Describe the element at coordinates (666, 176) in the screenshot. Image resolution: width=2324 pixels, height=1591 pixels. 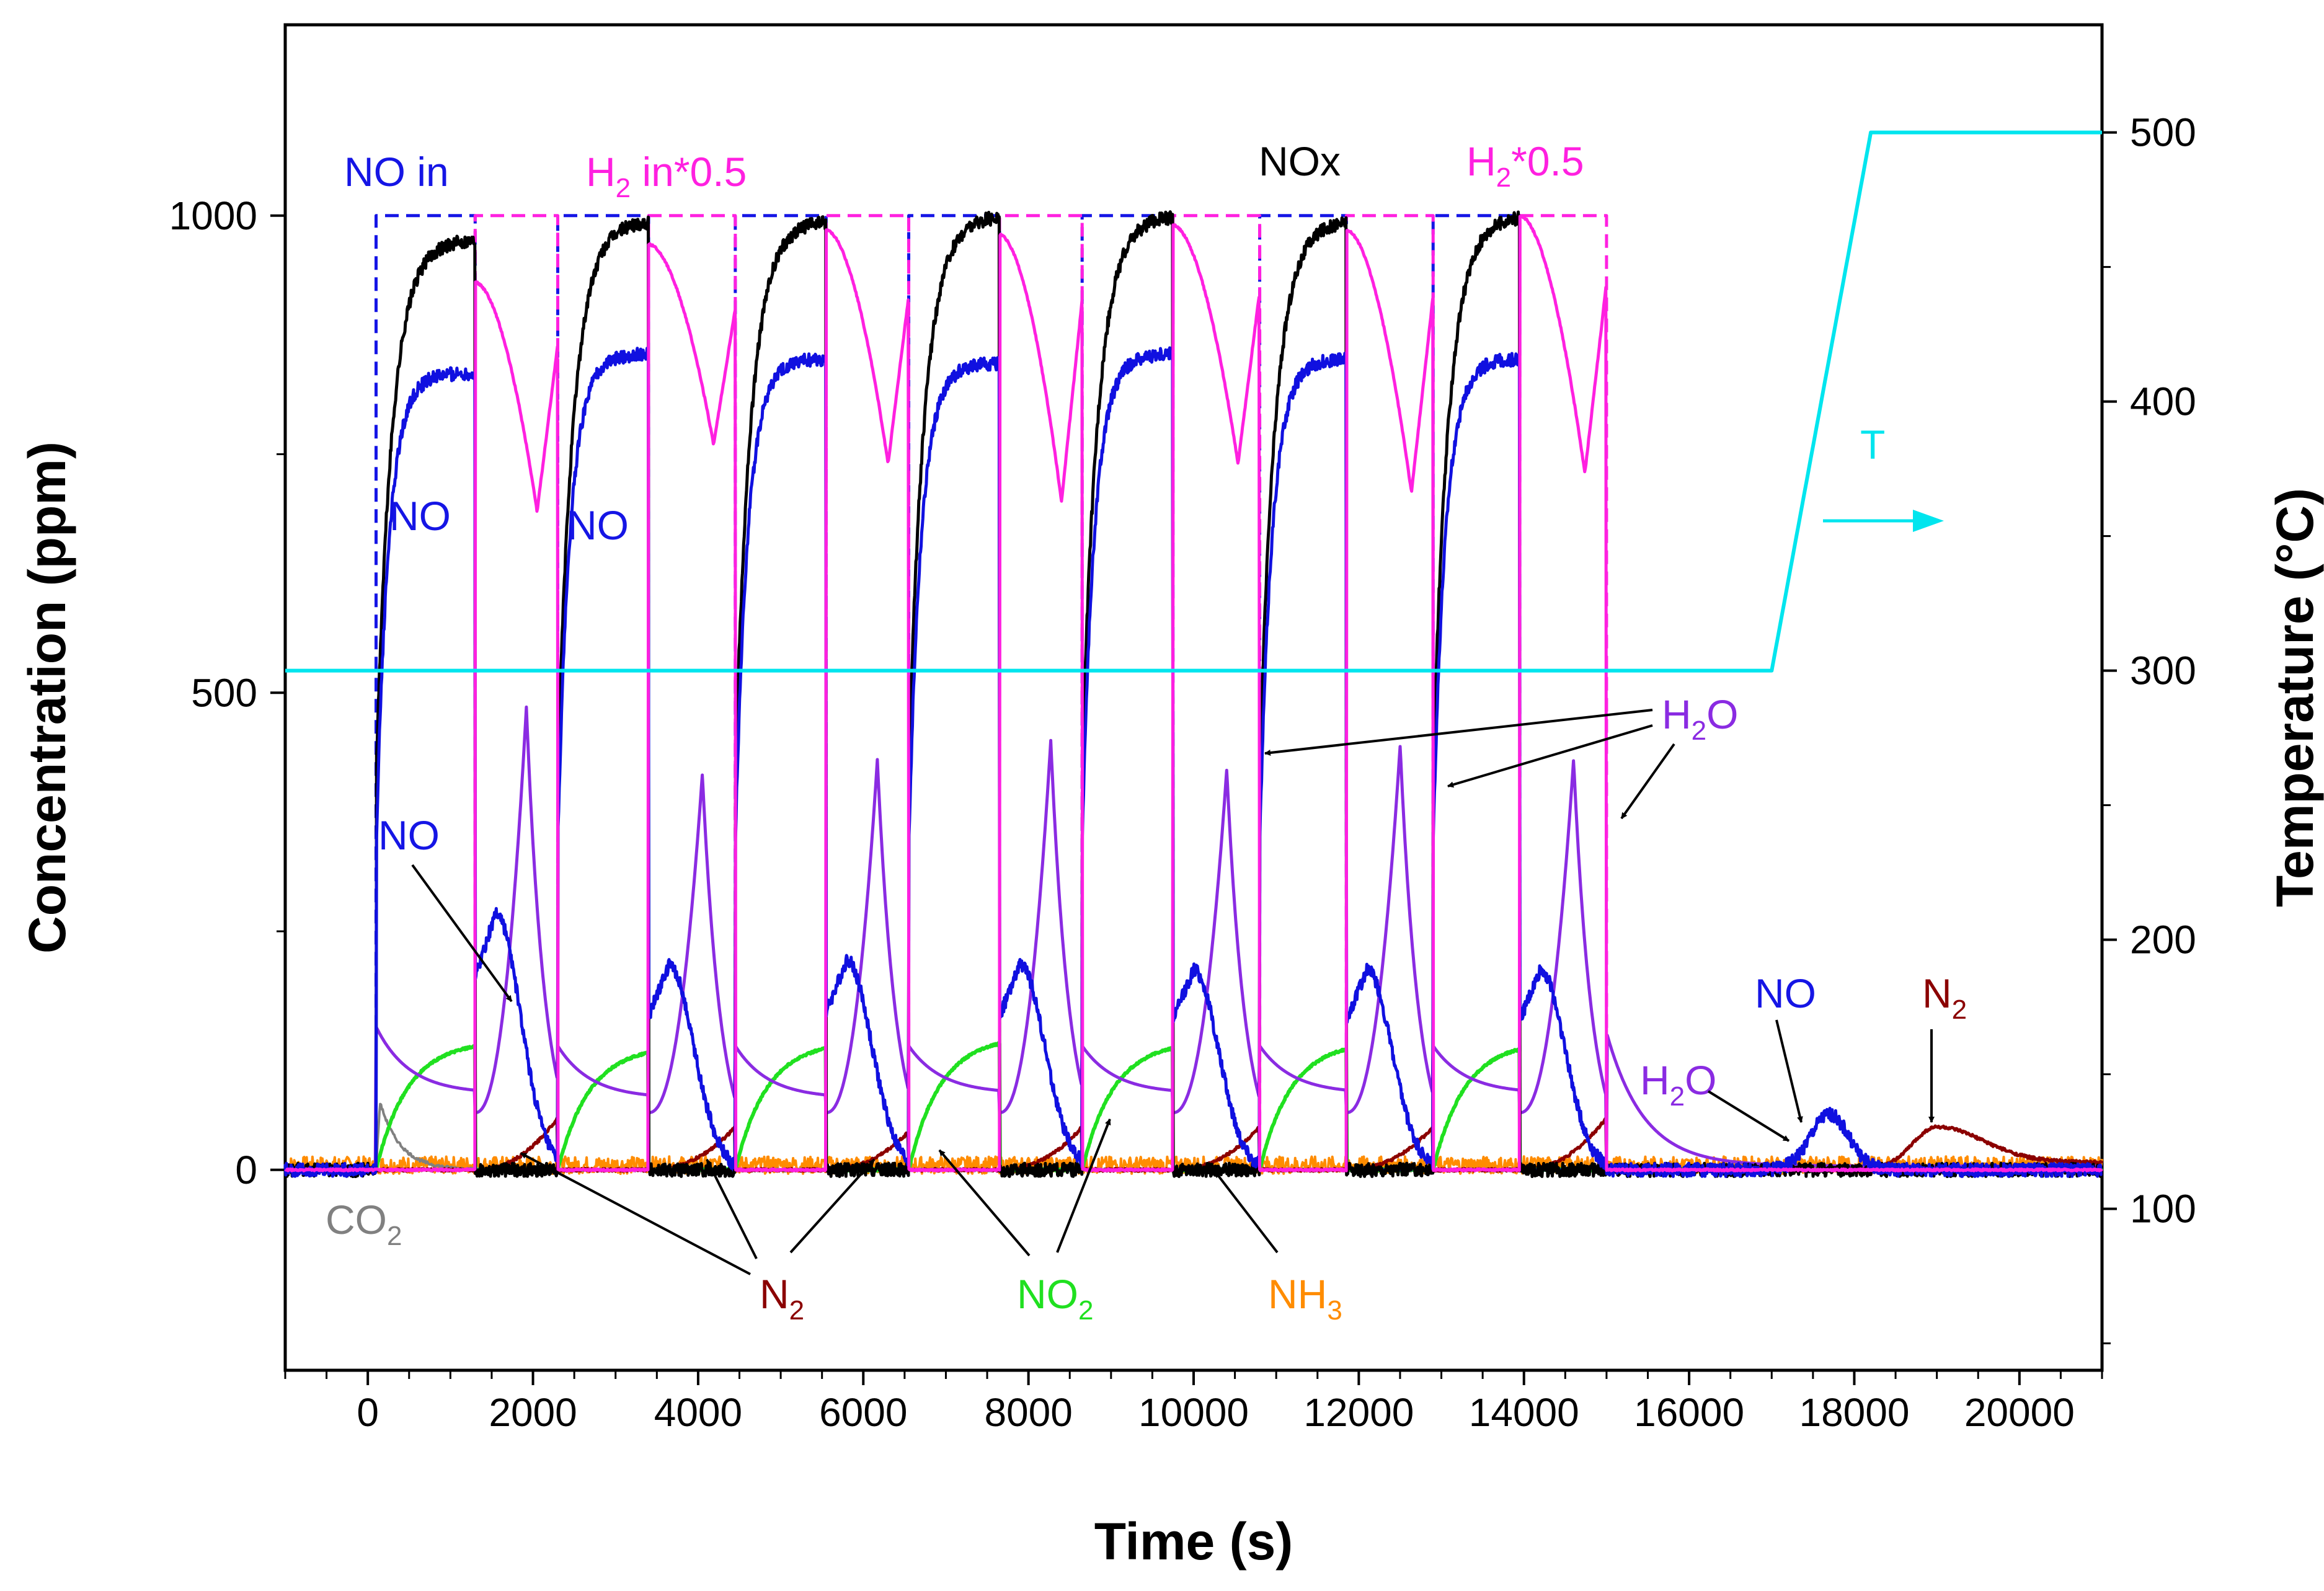
I see `label-h2-in: H2 in*0.5` at that location.